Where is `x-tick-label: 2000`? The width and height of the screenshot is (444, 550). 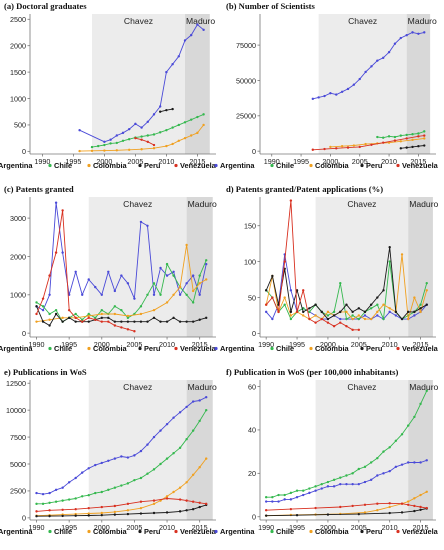
x-tick-label: 2000 is located at coordinates (102, 527).